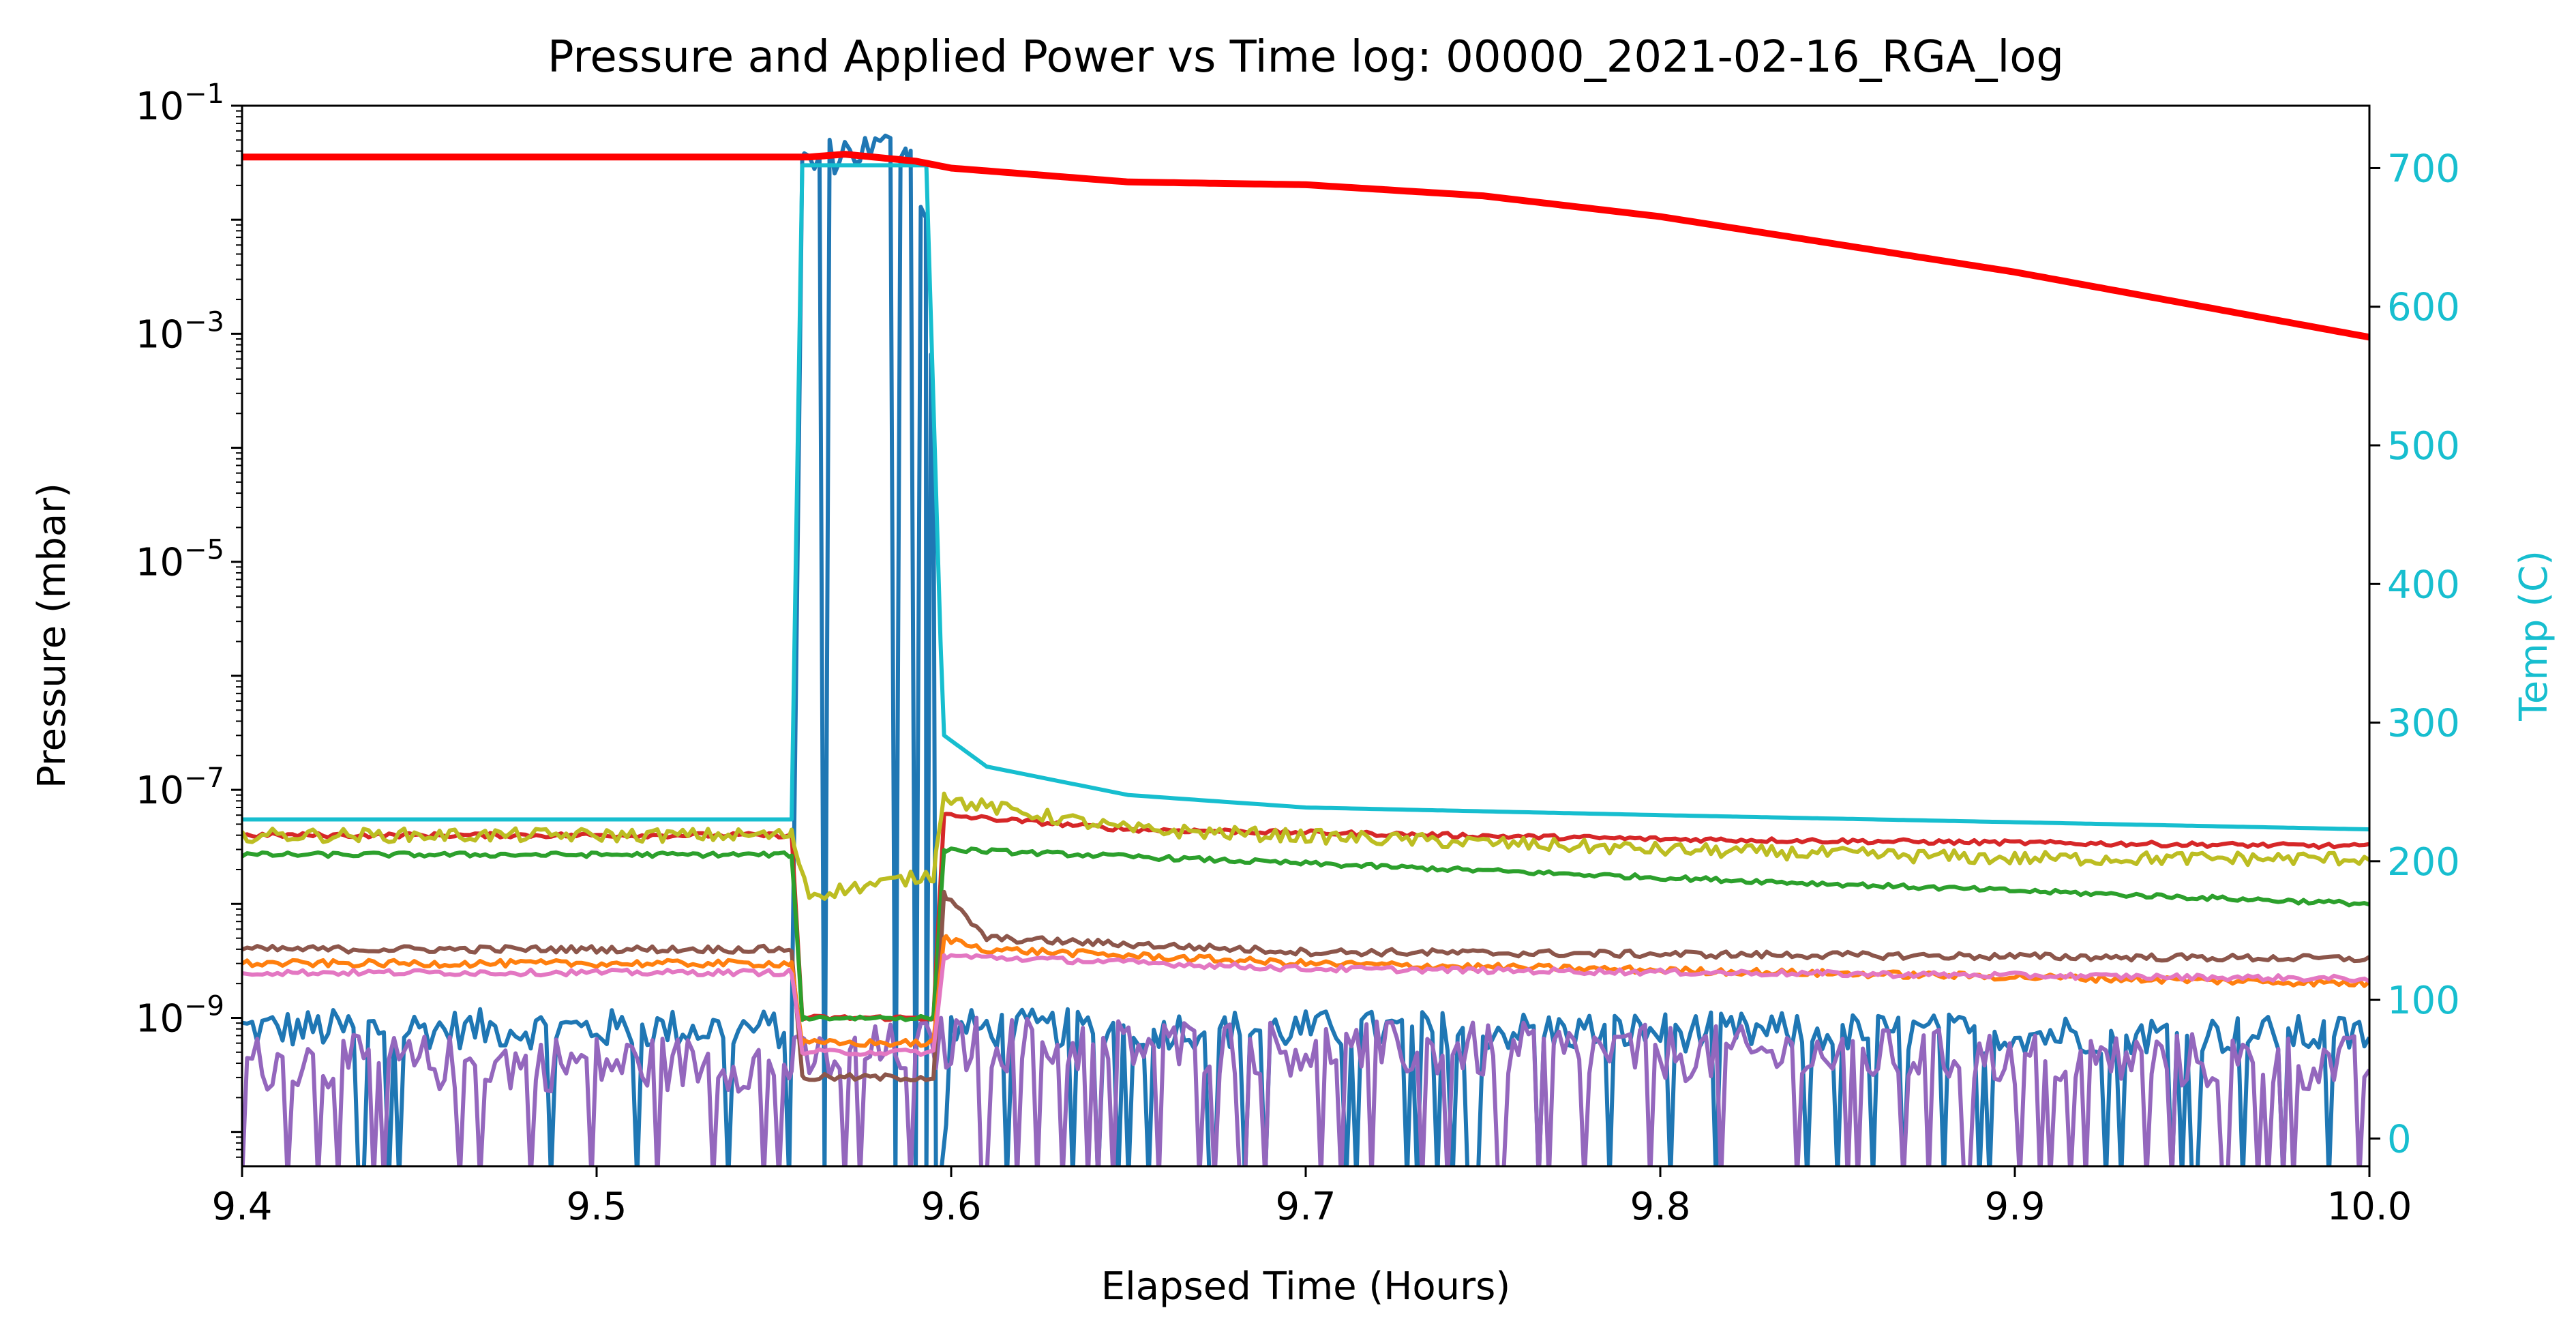  What do you see at coordinates (2369, 1207) in the screenshot?
I see `x-tick-label: 10.0` at bounding box center [2369, 1207].